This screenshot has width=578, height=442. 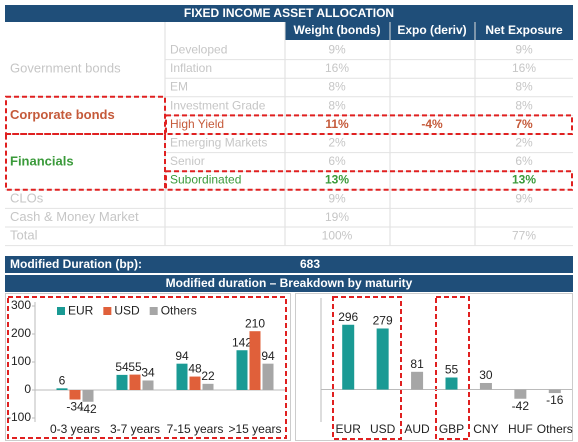 I want to click on section-label: Total, so click(x=24, y=235).